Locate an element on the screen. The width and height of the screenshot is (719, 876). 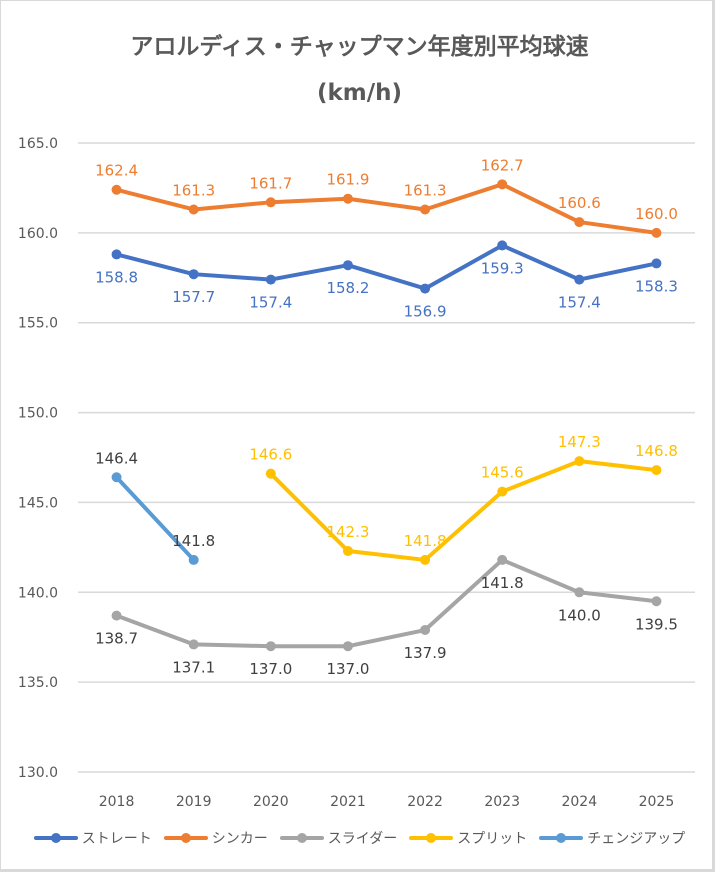
legend-item: シンカー is located at coordinates (215, 838).